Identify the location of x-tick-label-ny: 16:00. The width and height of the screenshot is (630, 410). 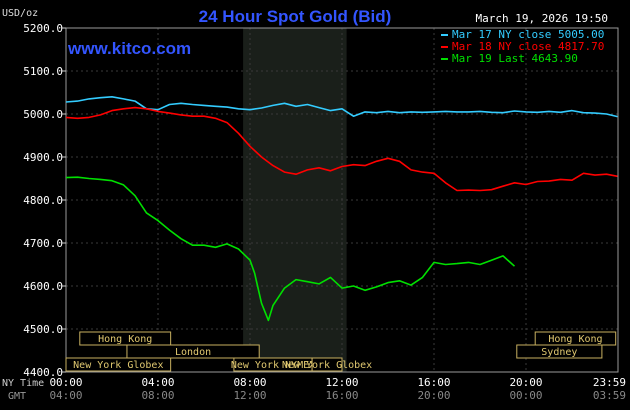
(433, 382).